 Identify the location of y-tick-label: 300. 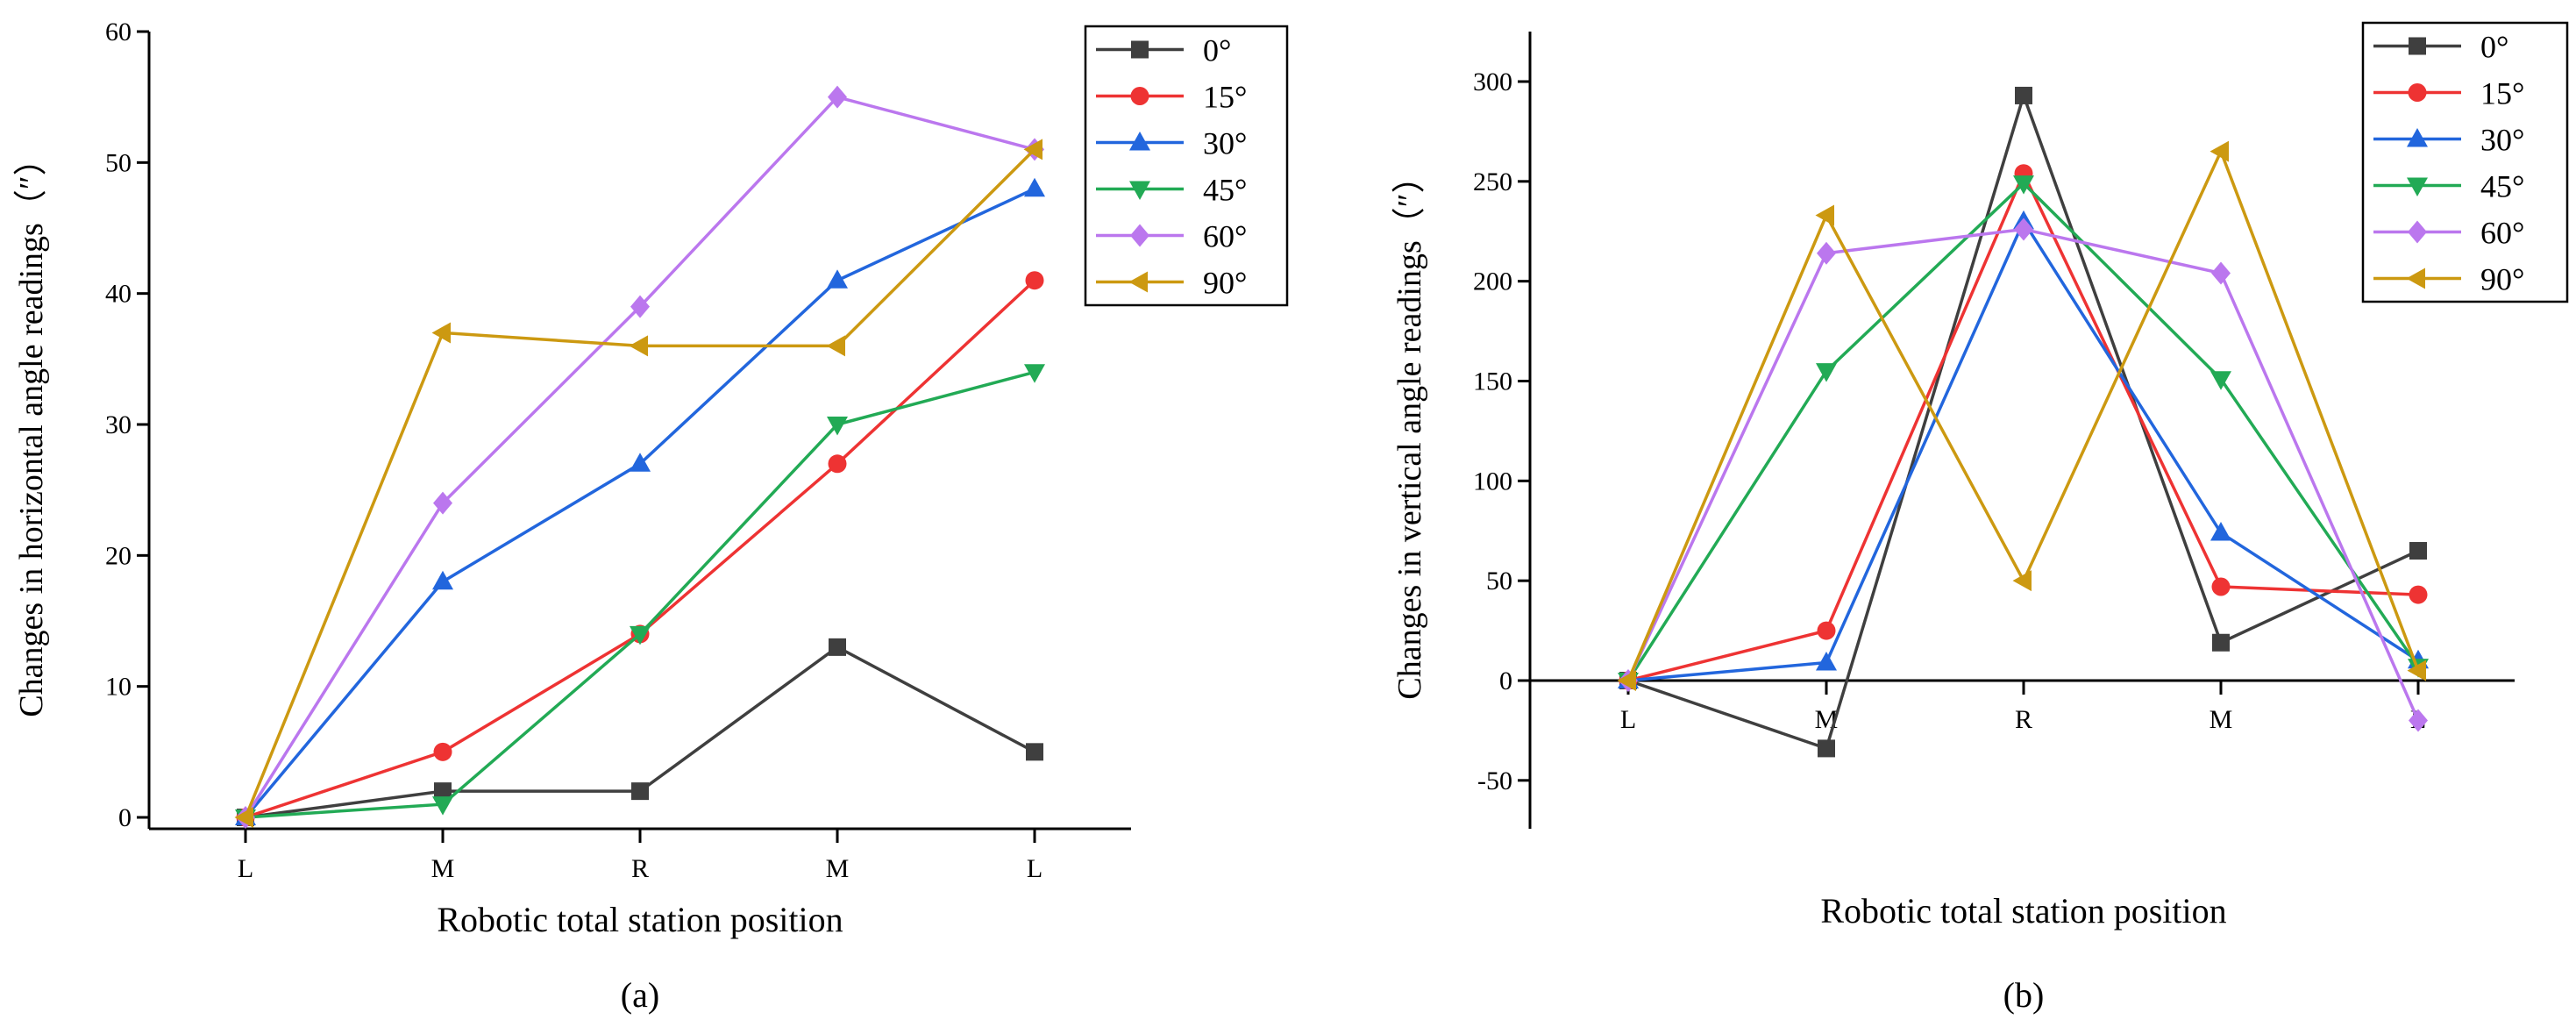
(1492, 82).